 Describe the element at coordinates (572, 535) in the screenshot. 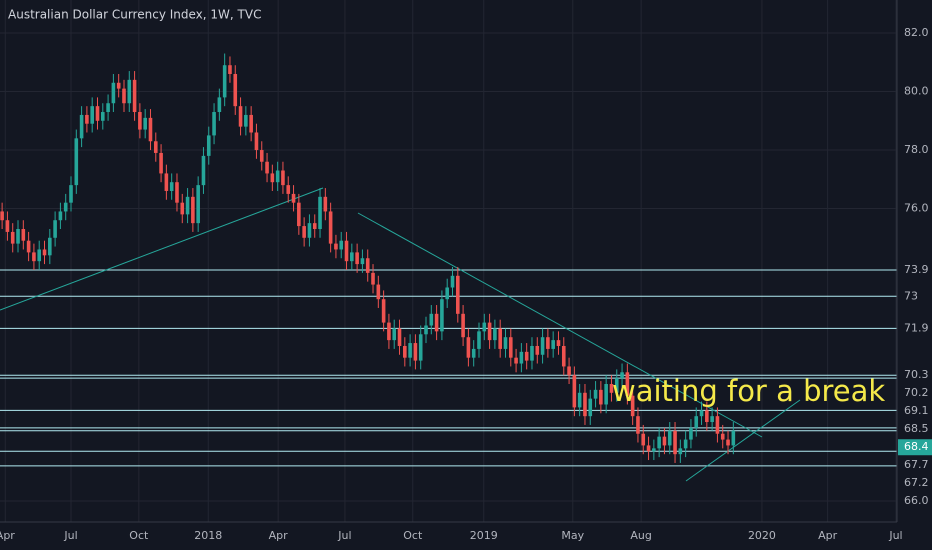

I see `x-tick-label: May` at that location.